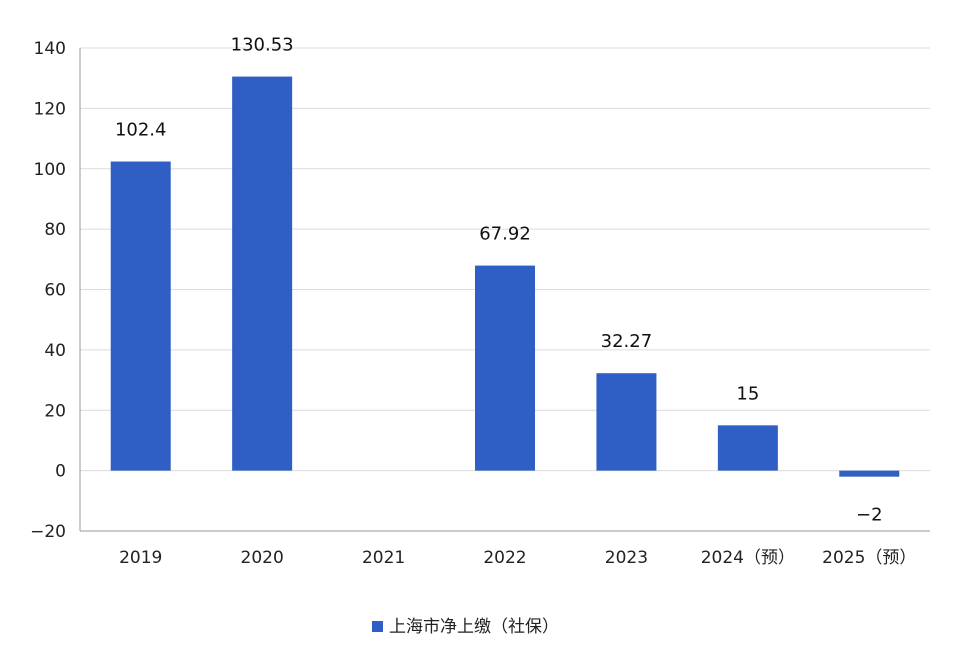  What do you see at coordinates (141, 130) in the screenshot?
I see `data-label-0: 102.4` at bounding box center [141, 130].